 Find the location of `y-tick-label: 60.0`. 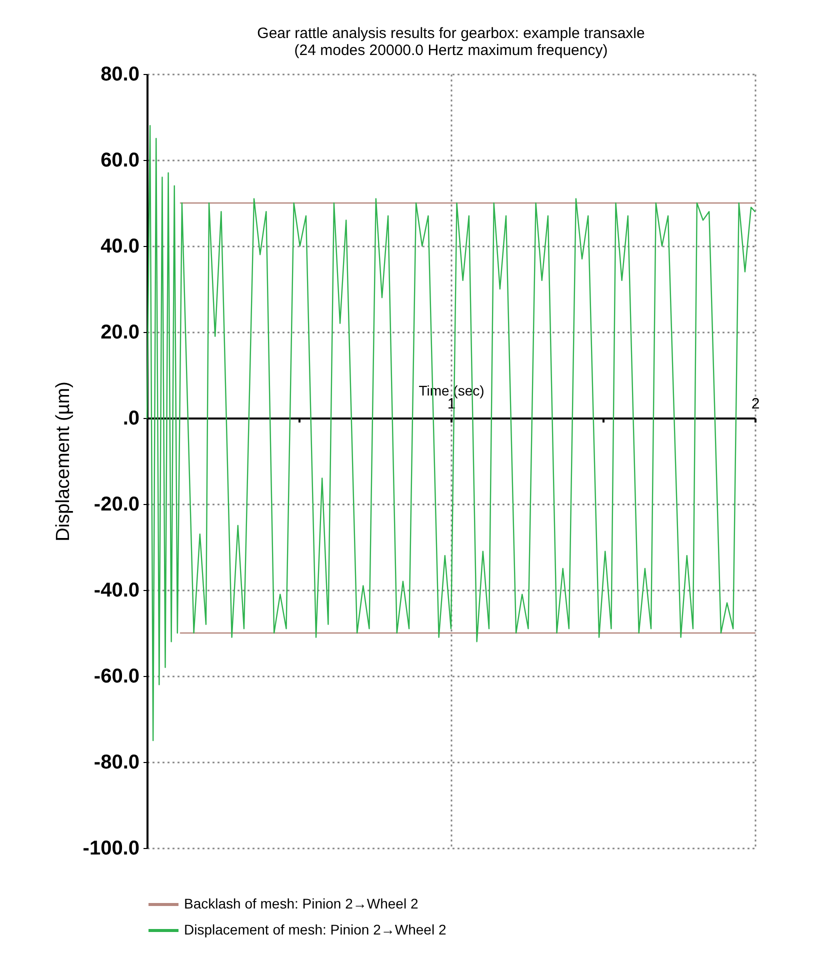

y-tick-label: 60.0 is located at coordinates (120, 161).